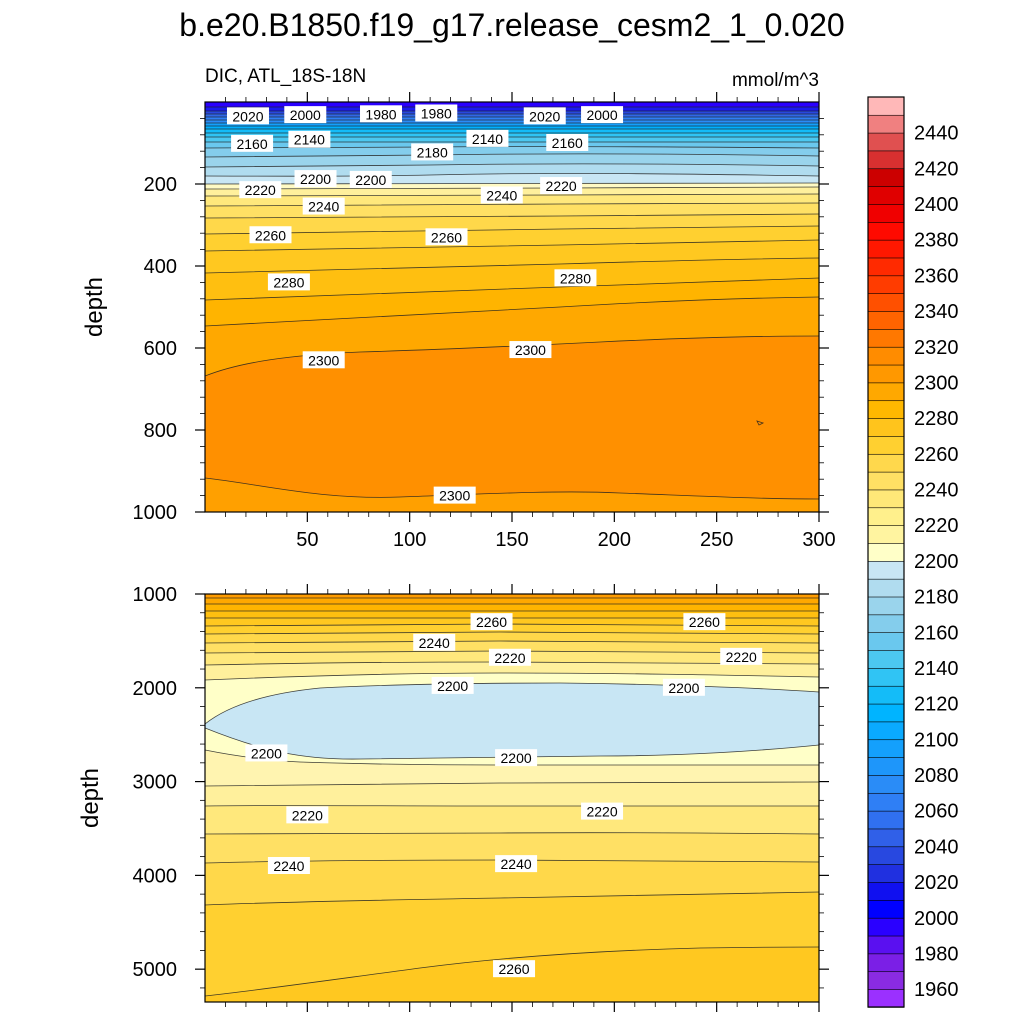  I want to click on colorbar-tick-label: 2360, so click(936, 276).